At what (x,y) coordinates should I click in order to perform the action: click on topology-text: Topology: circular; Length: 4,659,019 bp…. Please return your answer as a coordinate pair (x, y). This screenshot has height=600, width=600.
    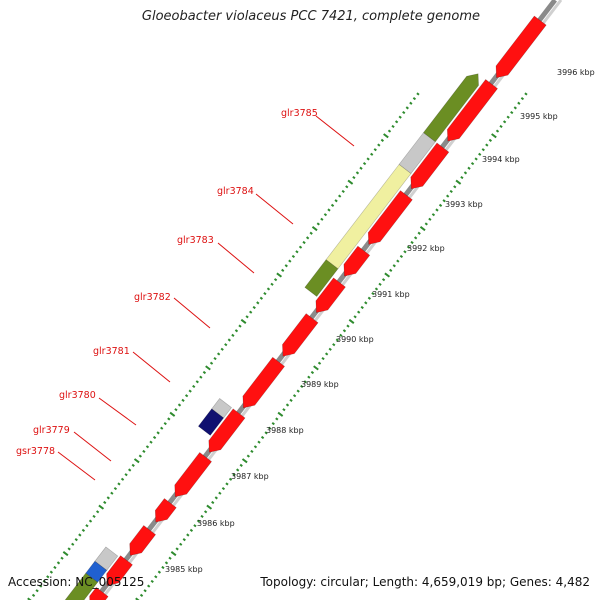
    Looking at the image, I should click on (425, 582).